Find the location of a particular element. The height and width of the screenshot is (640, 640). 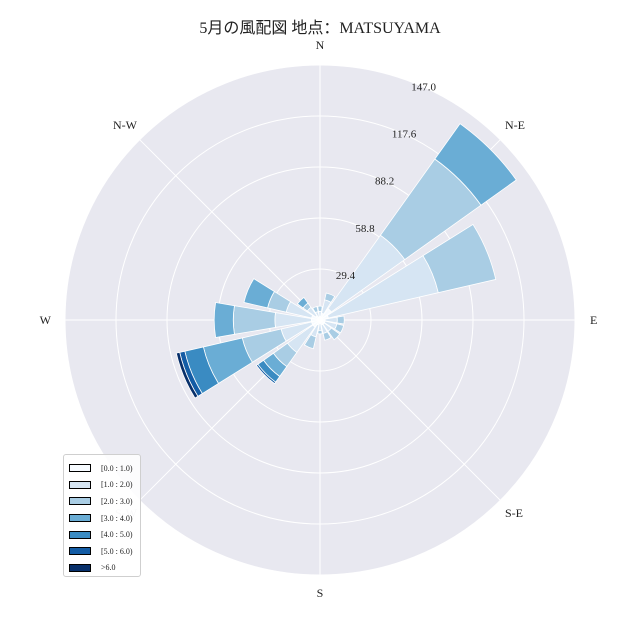

direction-label-n: N is located at coordinates (320, 45).